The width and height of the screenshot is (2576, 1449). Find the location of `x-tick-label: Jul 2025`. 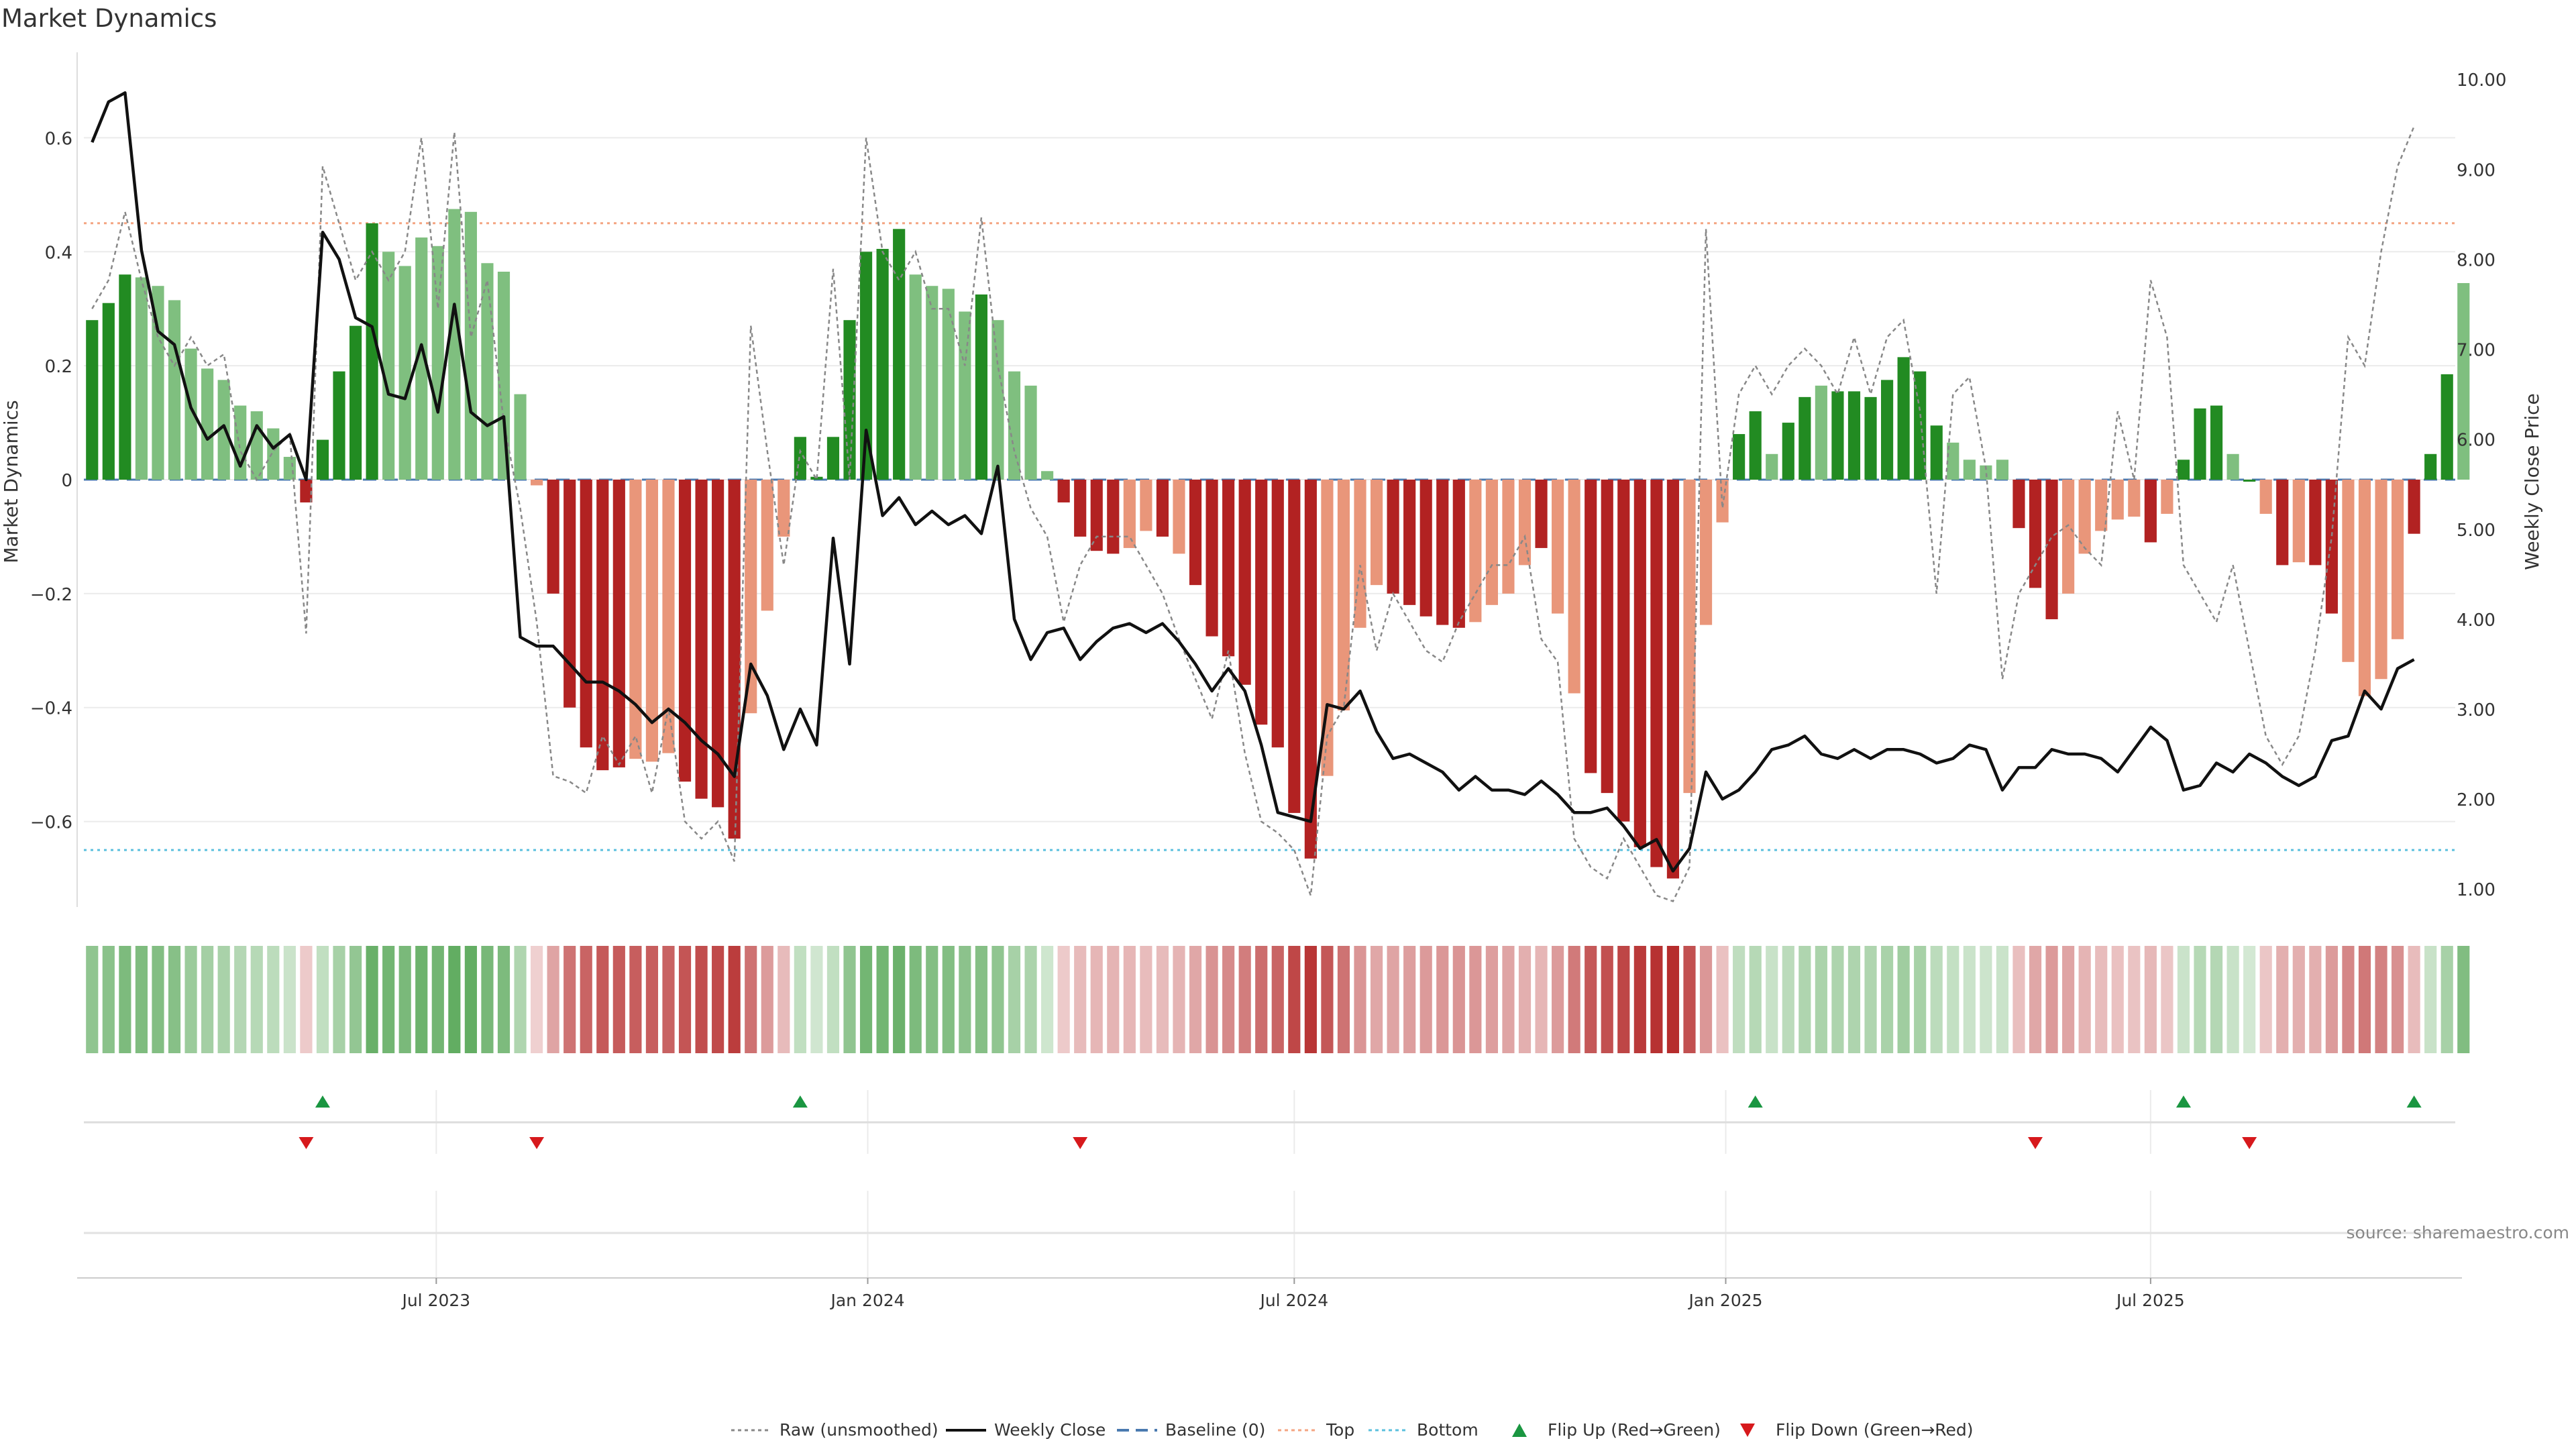

x-tick-label: Jul 2025 is located at coordinates (2150, 1300).